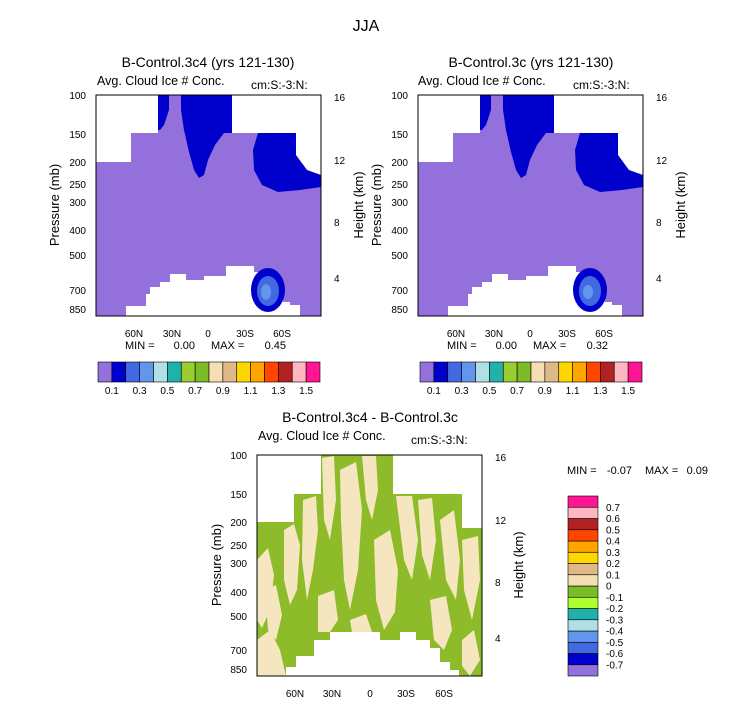  I want to click on panel-1-min-value: 0.00, so click(184, 346).